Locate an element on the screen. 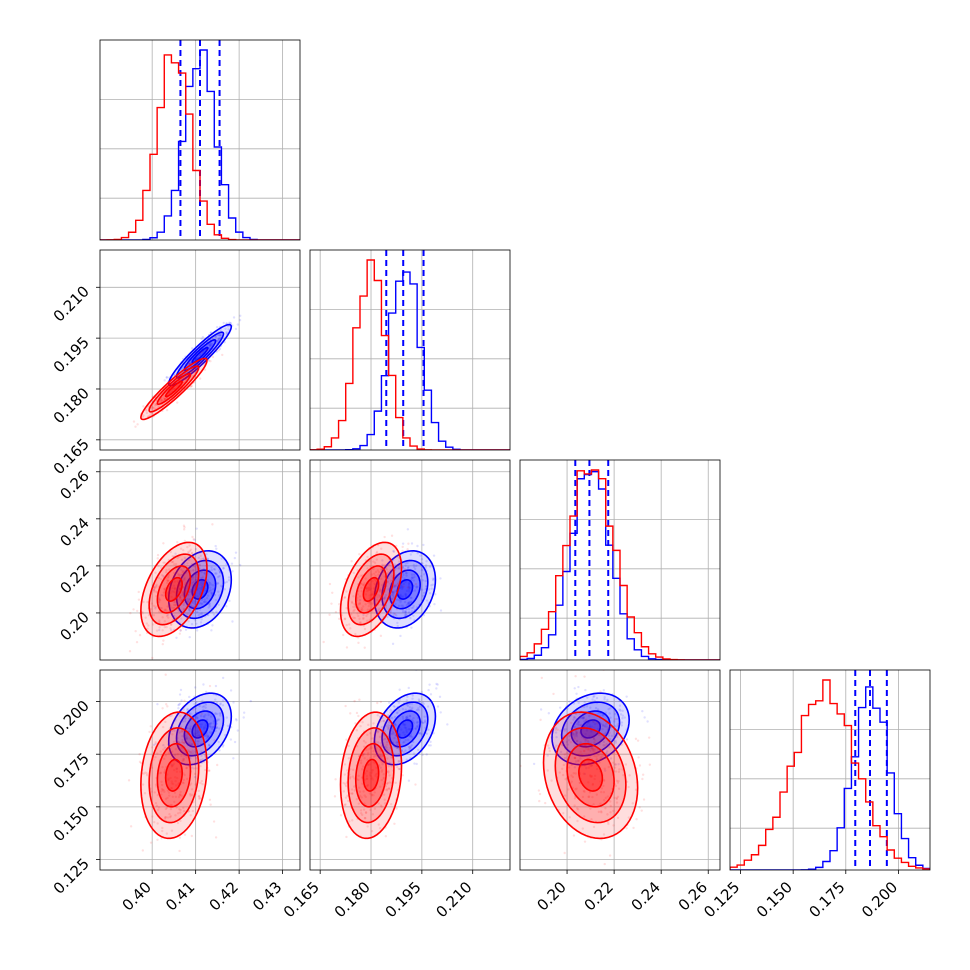 The image size is (970, 970). panel-frame is located at coordinates (200, 560).